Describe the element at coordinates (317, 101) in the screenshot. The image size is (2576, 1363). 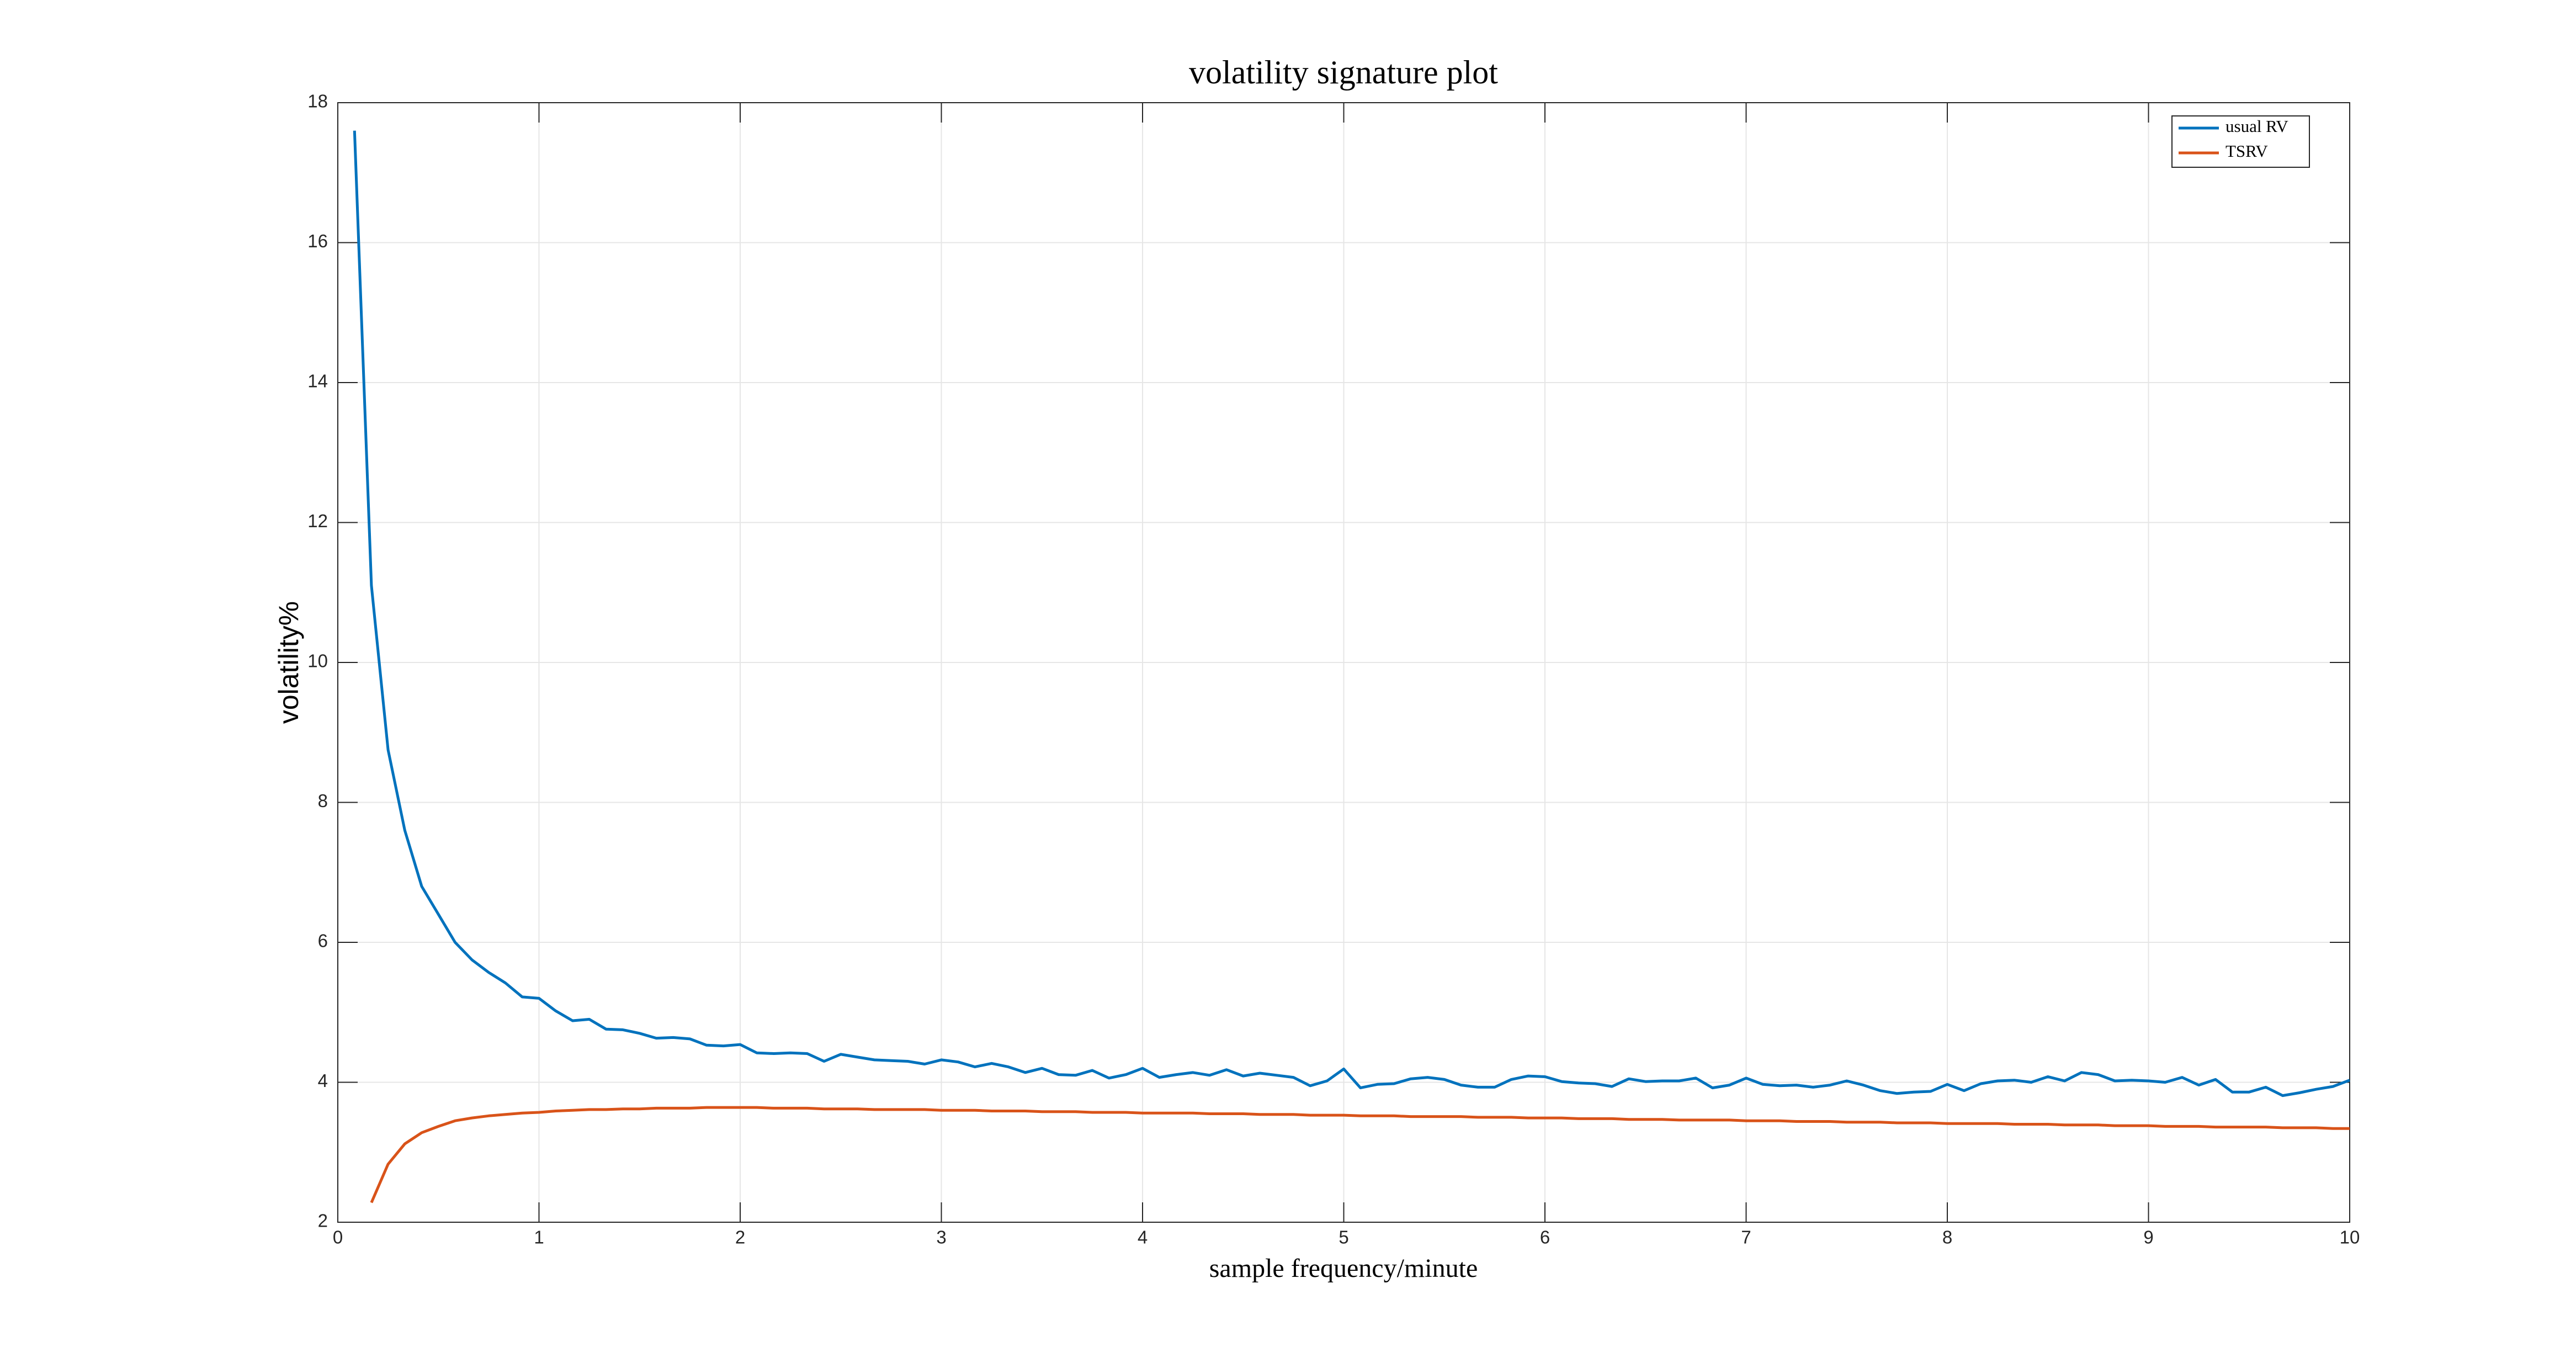
I see `y-tick-label: 18` at that location.